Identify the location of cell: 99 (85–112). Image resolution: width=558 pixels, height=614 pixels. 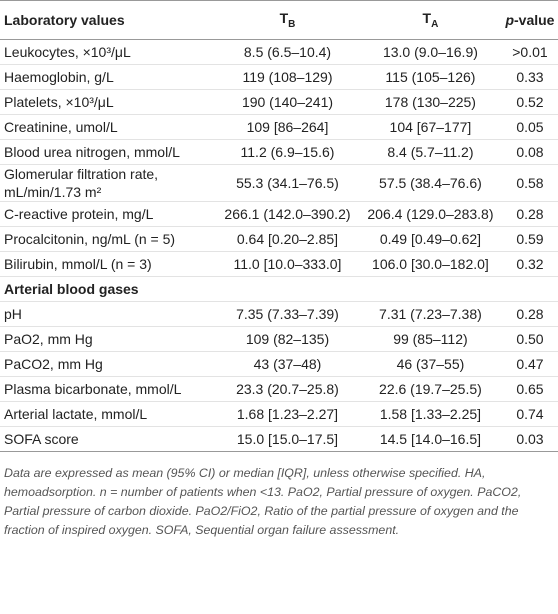
(430, 339).